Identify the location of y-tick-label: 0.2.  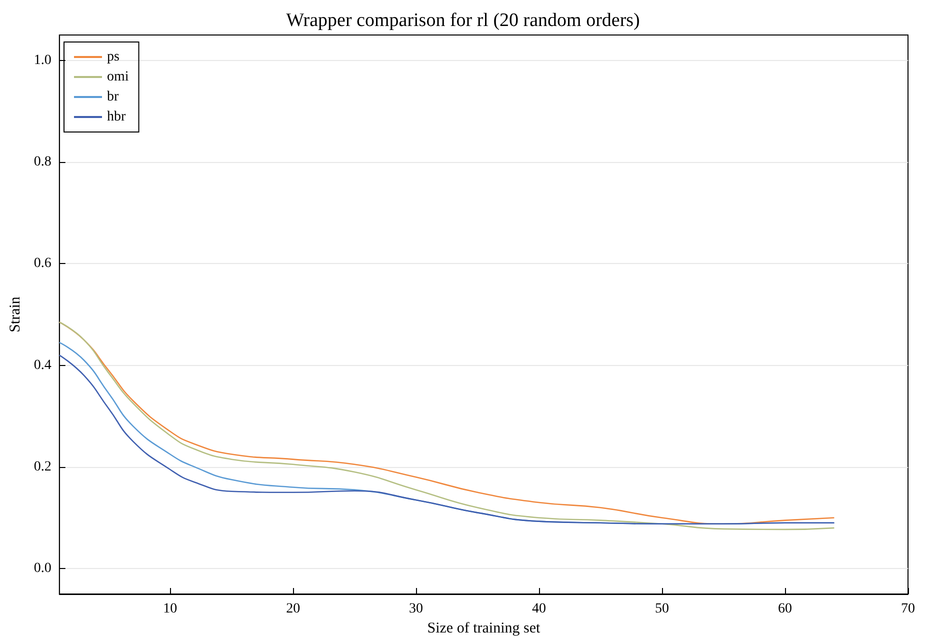
(43, 466).